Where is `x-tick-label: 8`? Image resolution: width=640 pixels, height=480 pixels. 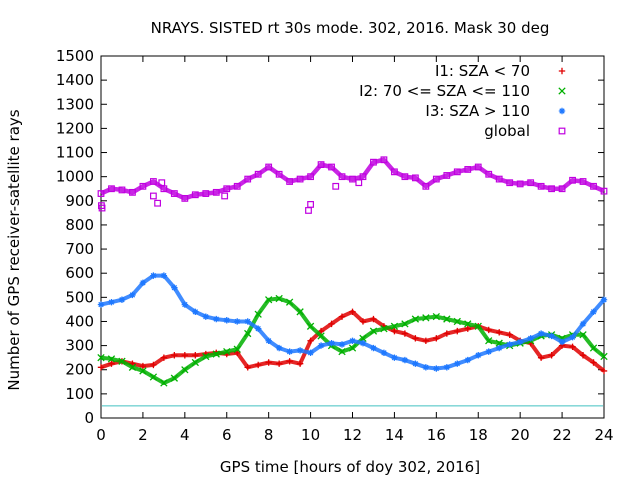 x-tick-label: 8 is located at coordinates (269, 435).